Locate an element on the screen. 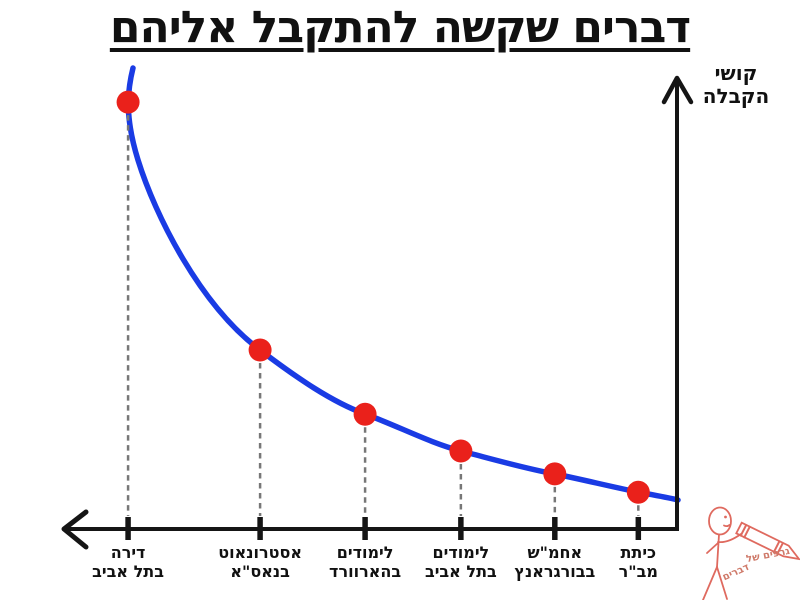  x-axis-arrow-icon is located at coordinates (75, 529).